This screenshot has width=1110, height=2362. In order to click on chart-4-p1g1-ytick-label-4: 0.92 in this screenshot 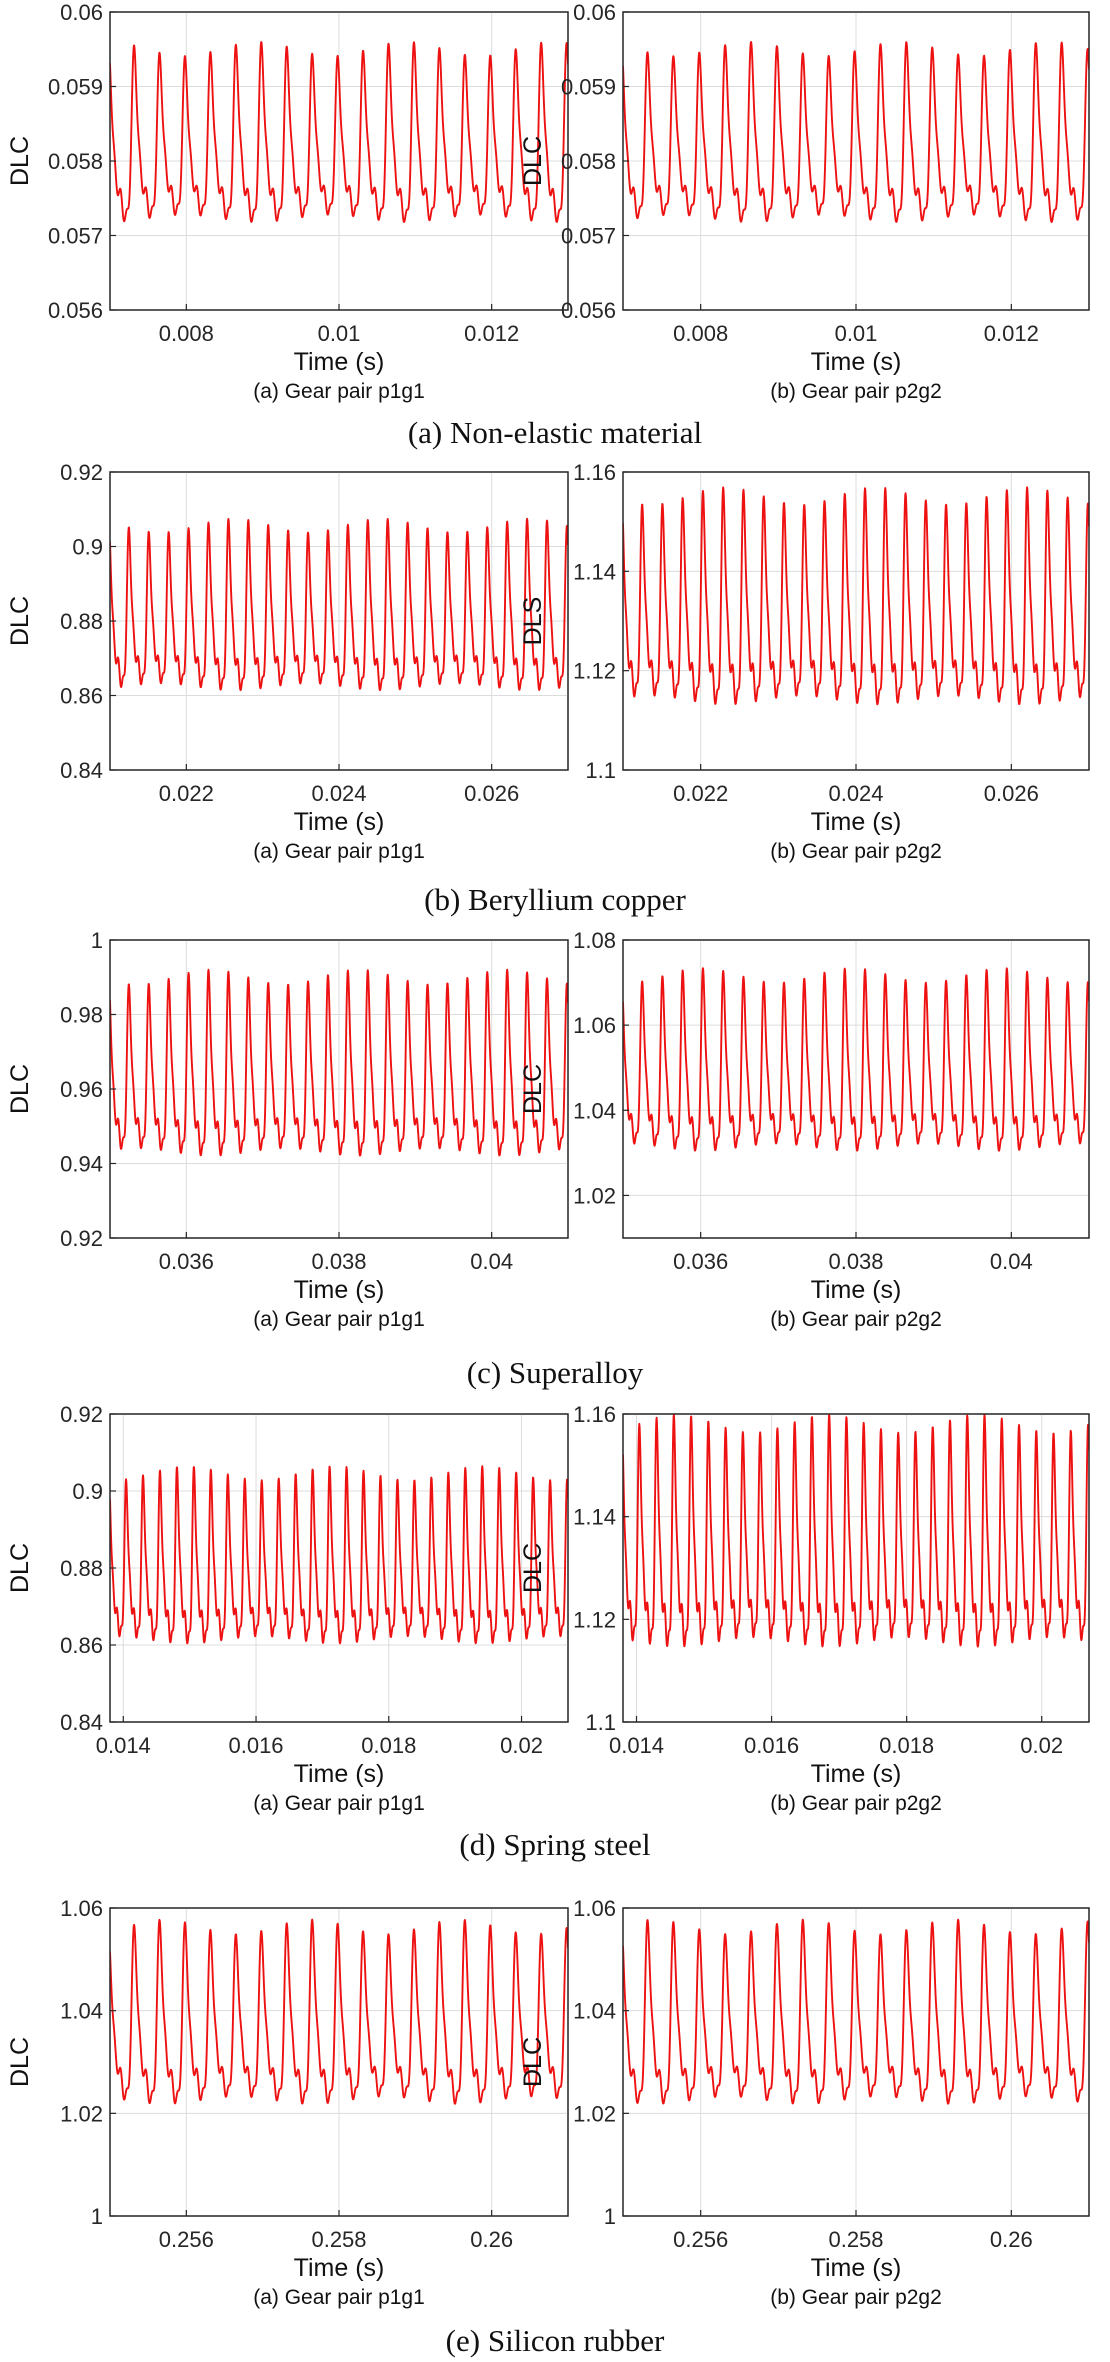, I will do `click(81, 1414)`.